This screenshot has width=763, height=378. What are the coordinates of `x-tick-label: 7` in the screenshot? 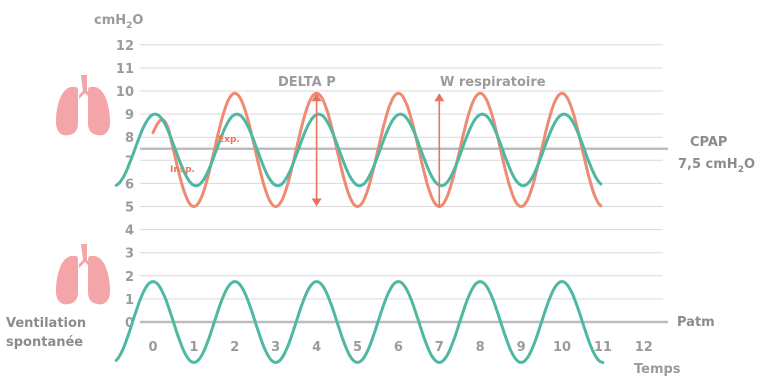 It's located at (439, 347).